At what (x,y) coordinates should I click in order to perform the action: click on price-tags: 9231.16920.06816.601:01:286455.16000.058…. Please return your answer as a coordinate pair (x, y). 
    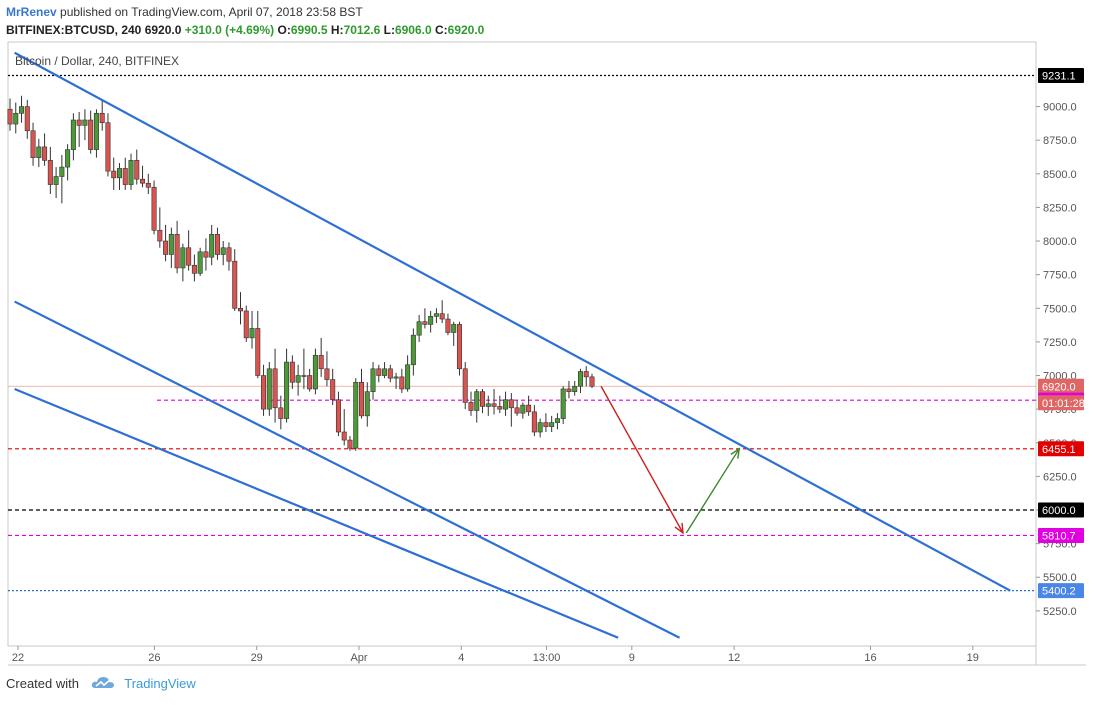
    Looking at the image, I should click on (1061, 333).